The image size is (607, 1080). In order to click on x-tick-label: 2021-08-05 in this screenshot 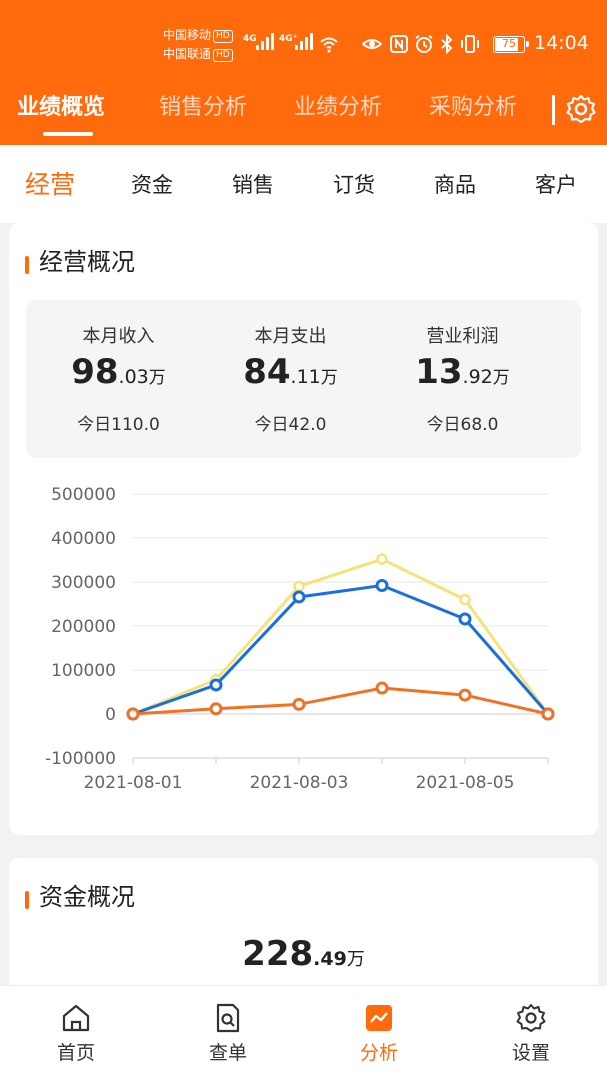, I will do `click(465, 783)`.